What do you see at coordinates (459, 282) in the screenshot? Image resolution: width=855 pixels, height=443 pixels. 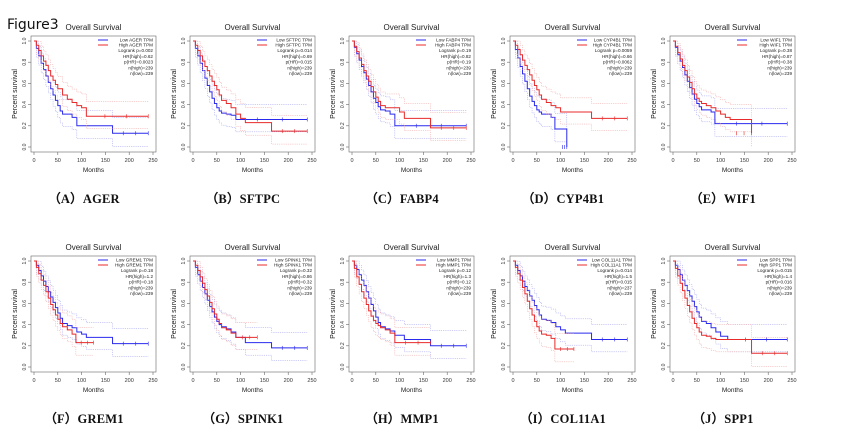 I see `stat-annotation: p(HR)=0.12` at bounding box center [459, 282].